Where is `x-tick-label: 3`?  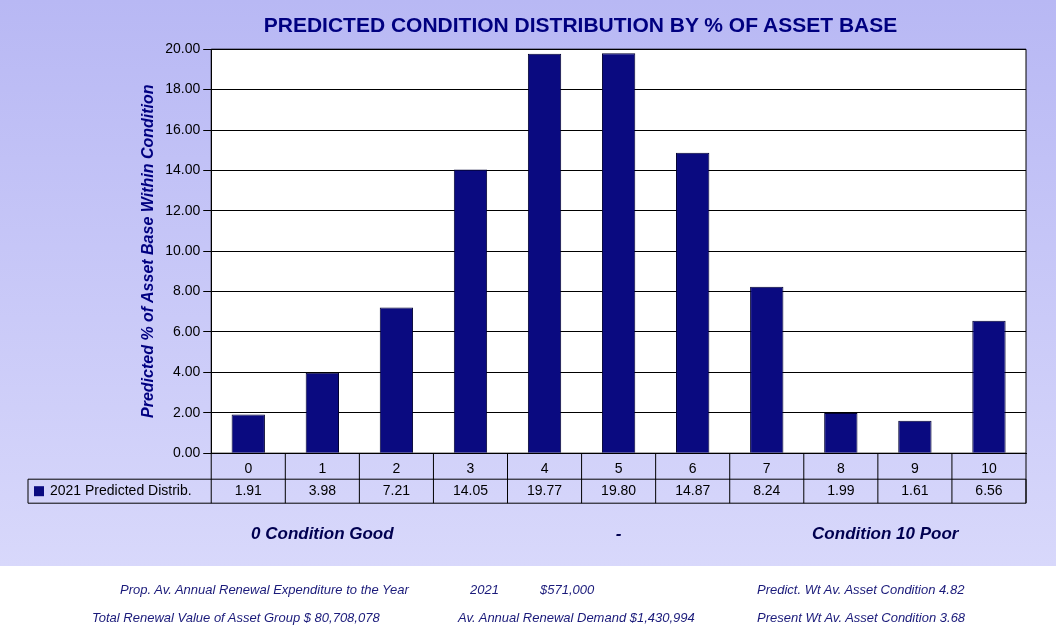 x-tick-label: 3 is located at coordinates (470, 468).